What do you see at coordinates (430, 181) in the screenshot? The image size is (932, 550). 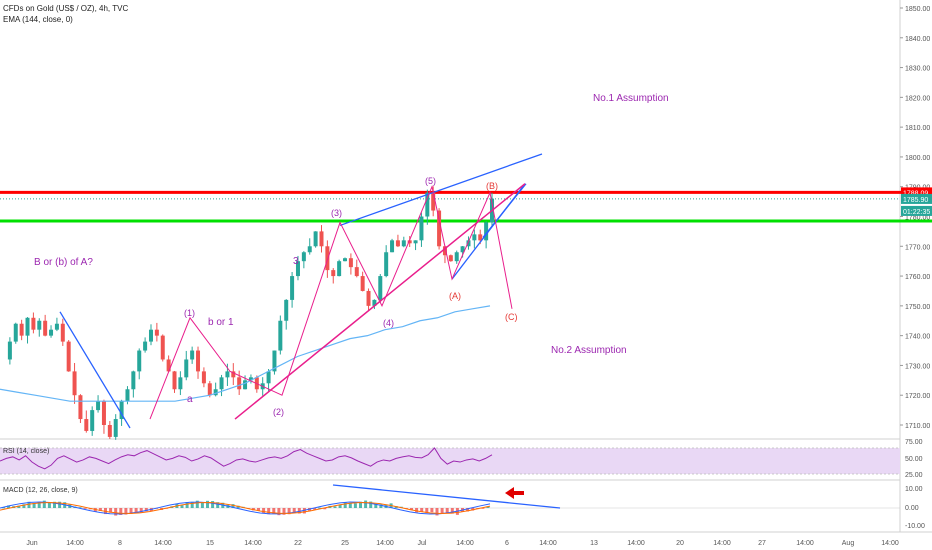 I see `wave-label-5: (5)` at bounding box center [430, 181].